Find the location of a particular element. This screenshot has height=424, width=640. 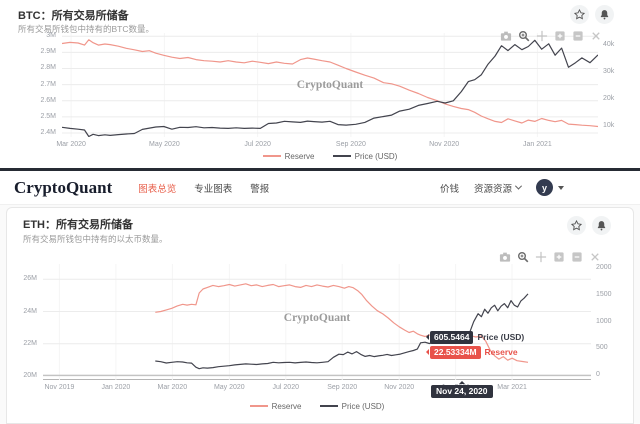

tooltip-price-value: 605.5464 is located at coordinates (449, 337).